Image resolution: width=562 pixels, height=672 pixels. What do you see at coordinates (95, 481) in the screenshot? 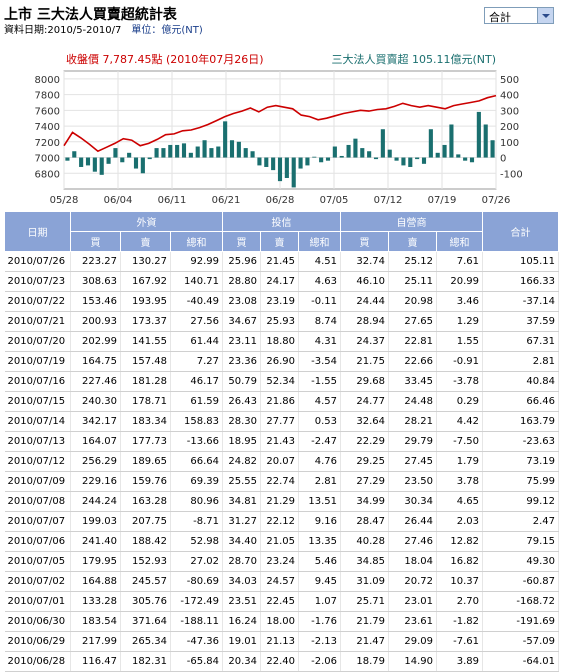
I see `row-value: 229.16` at bounding box center [95, 481].